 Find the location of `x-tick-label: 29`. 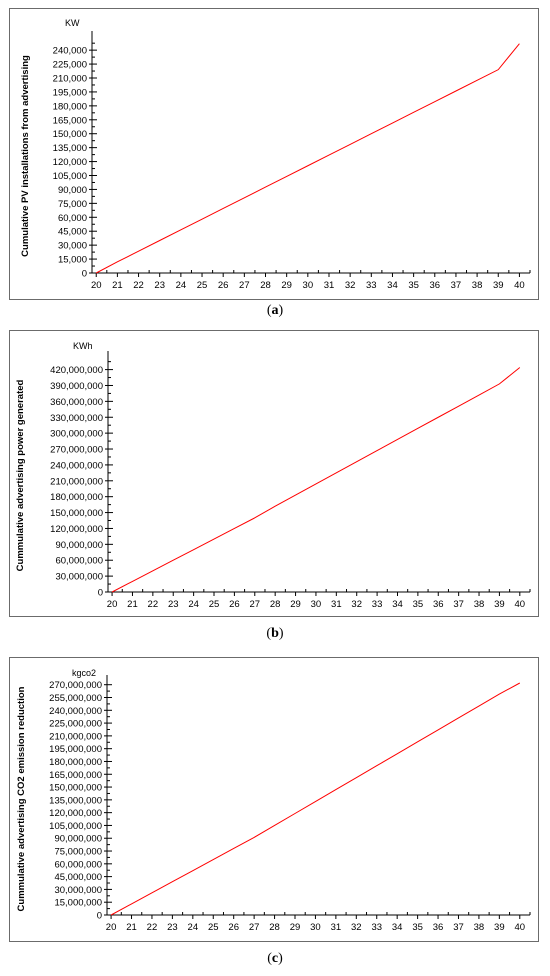

x-tick-label: 29 is located at coordinates (286, 285).